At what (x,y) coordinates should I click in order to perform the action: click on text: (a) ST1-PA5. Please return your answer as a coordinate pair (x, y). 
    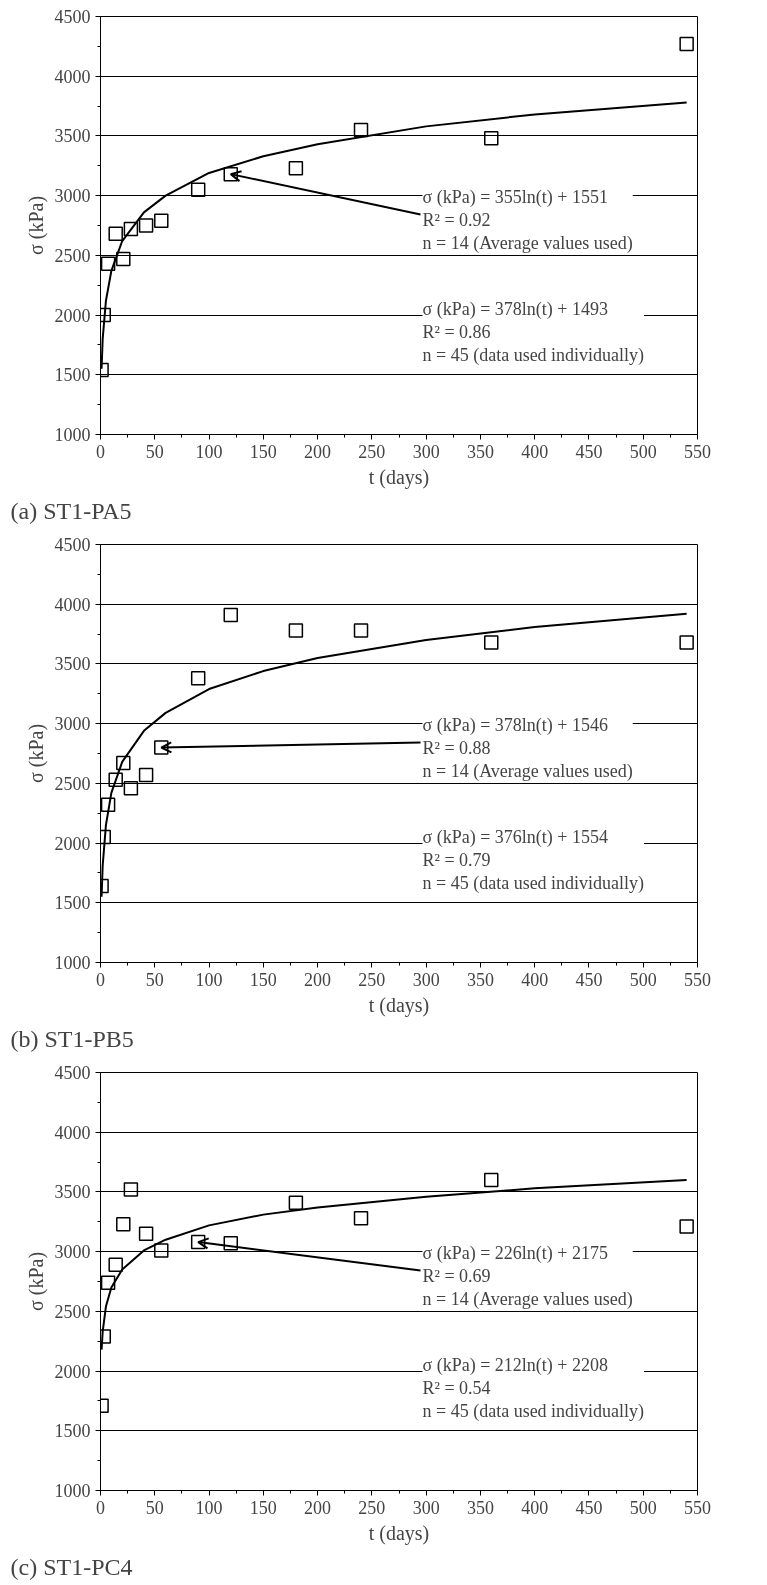
    Looking at the image, I should click on (71, 510).